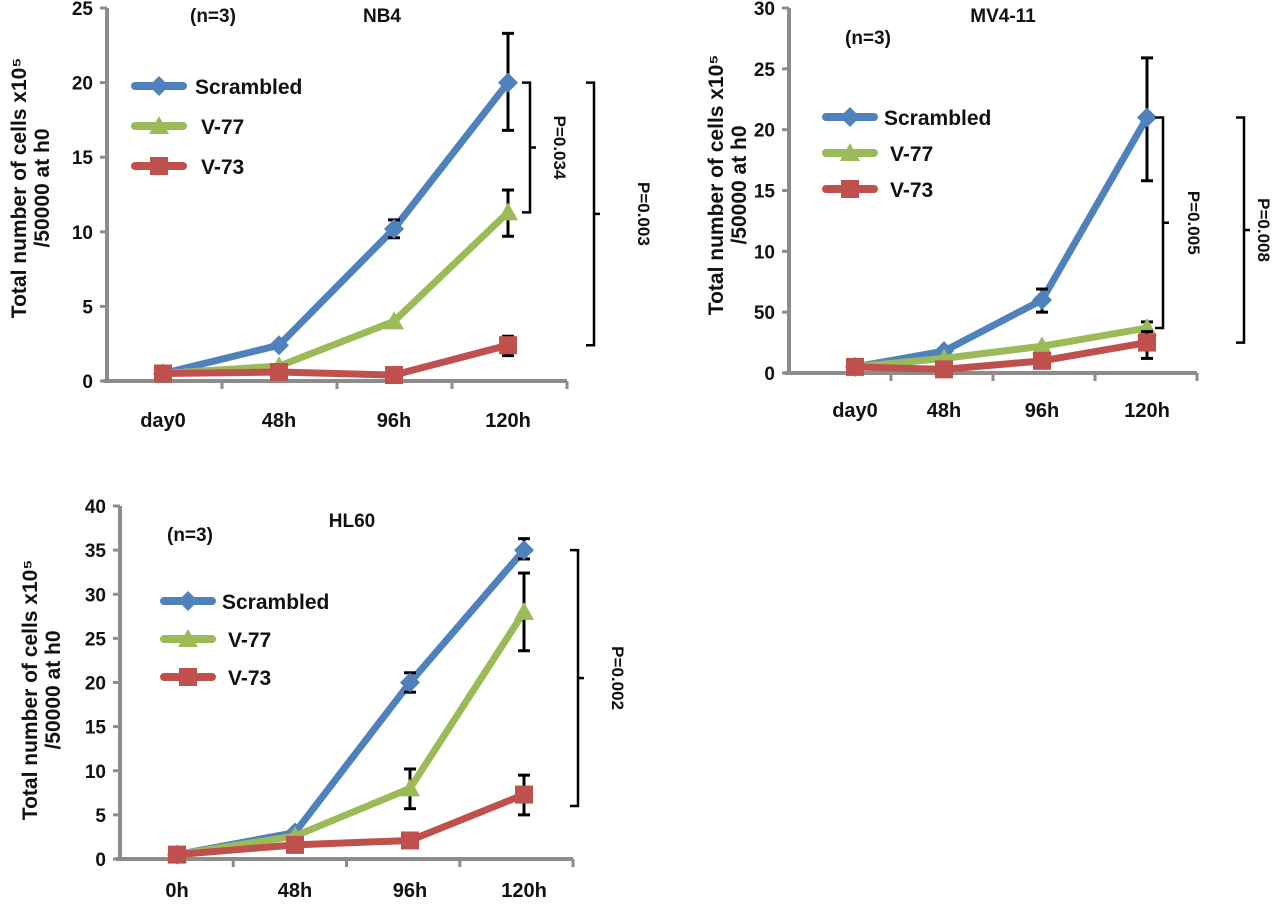 The image size is (1280, 908). Describe the element at coordinates (559, 148) in the screenshot. I see `p-value-label: P=0.034` at that location.